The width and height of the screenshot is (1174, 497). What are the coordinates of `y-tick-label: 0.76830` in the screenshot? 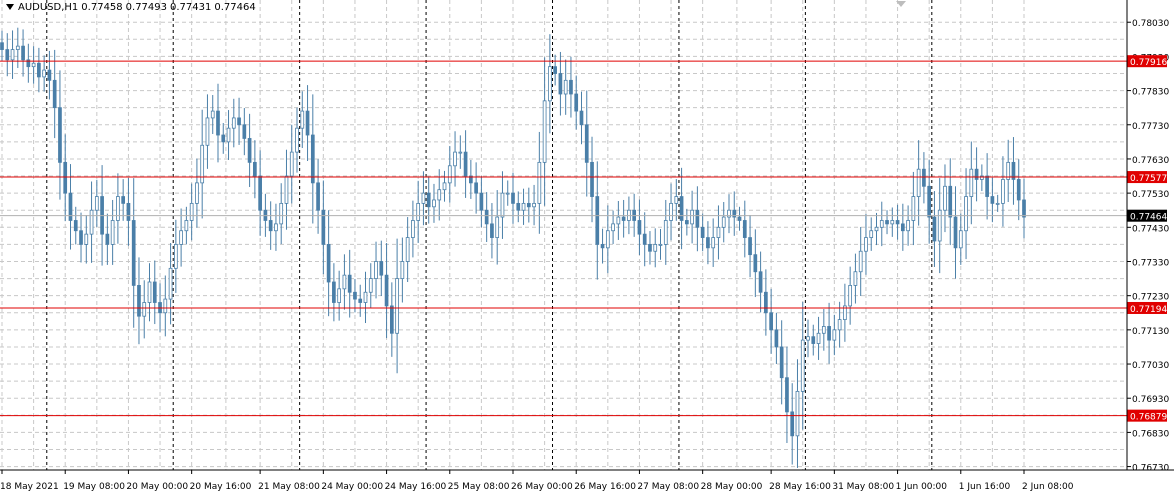 It's located at (1150, 434).